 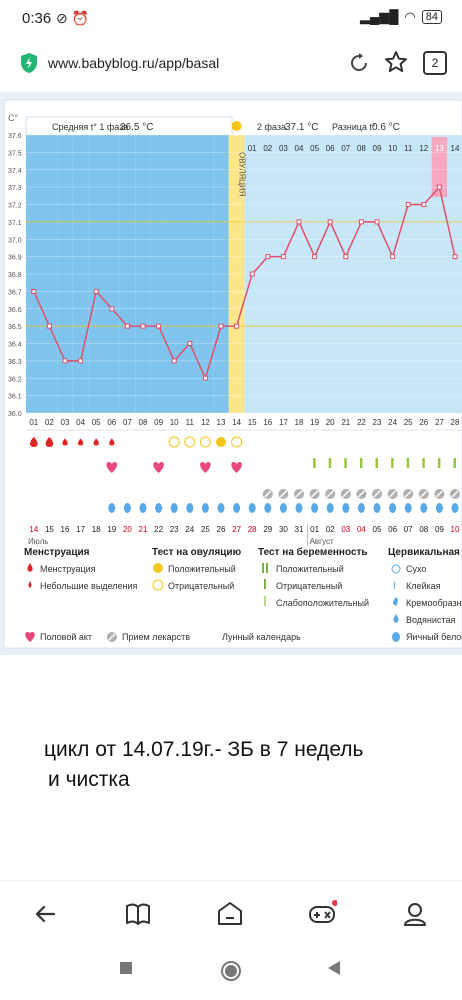 I want to click on legend-ovulation-negative: Отрицательный, so click(x=201, y=586).